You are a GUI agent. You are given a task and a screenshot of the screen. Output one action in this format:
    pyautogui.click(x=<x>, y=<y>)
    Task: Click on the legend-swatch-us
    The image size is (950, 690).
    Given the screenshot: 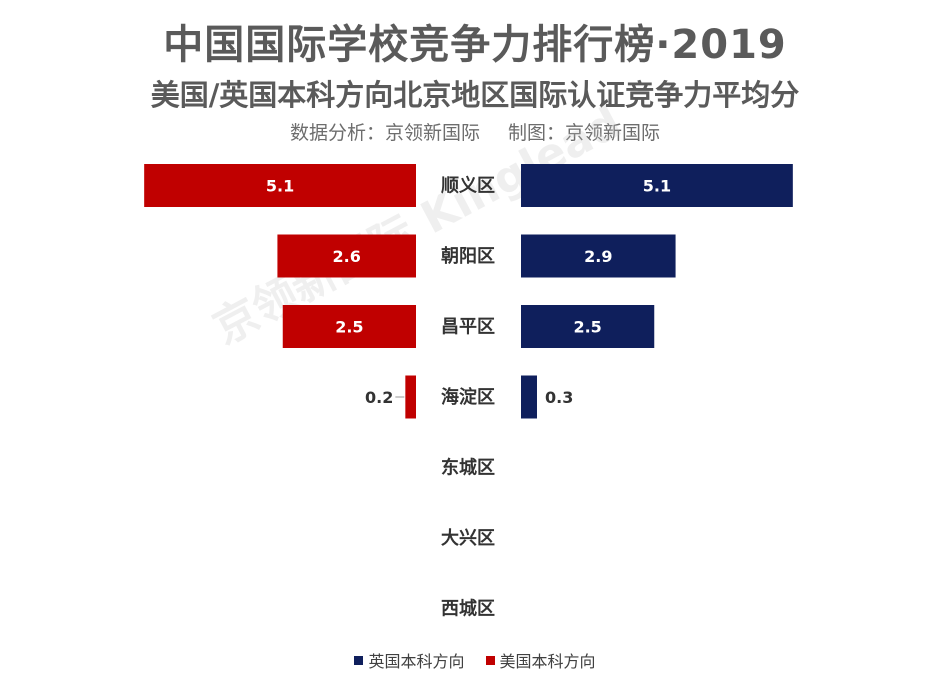 What is the action you would take?
    pyautogui.click(x=490, y=660)
    